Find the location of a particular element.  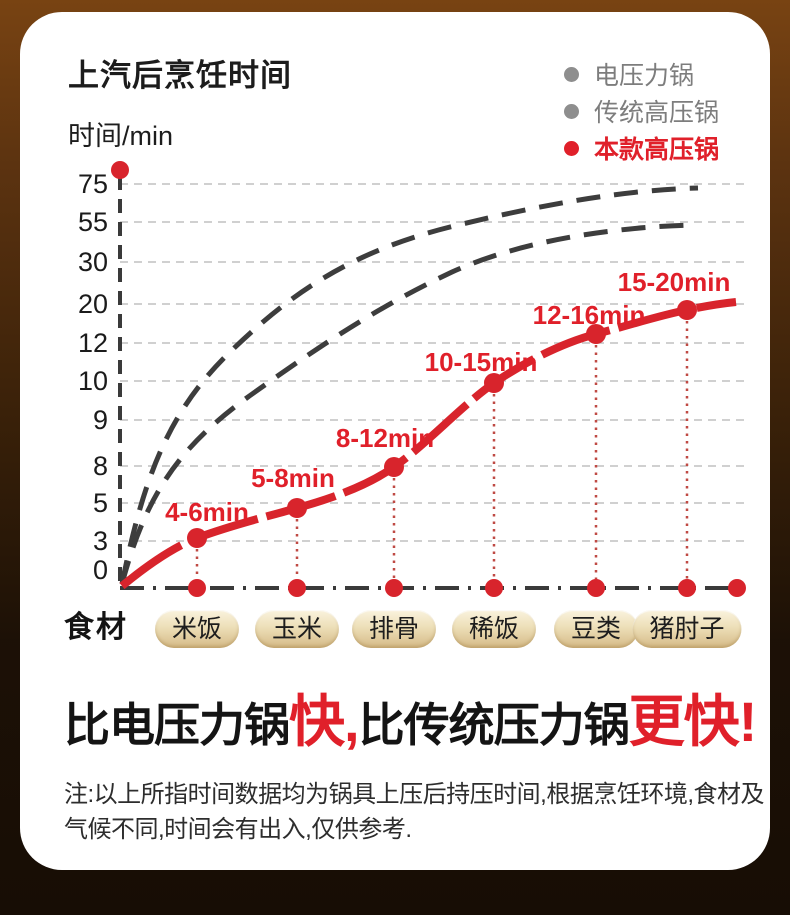

y-axis-end-dot is located at coordinates (120, 170).